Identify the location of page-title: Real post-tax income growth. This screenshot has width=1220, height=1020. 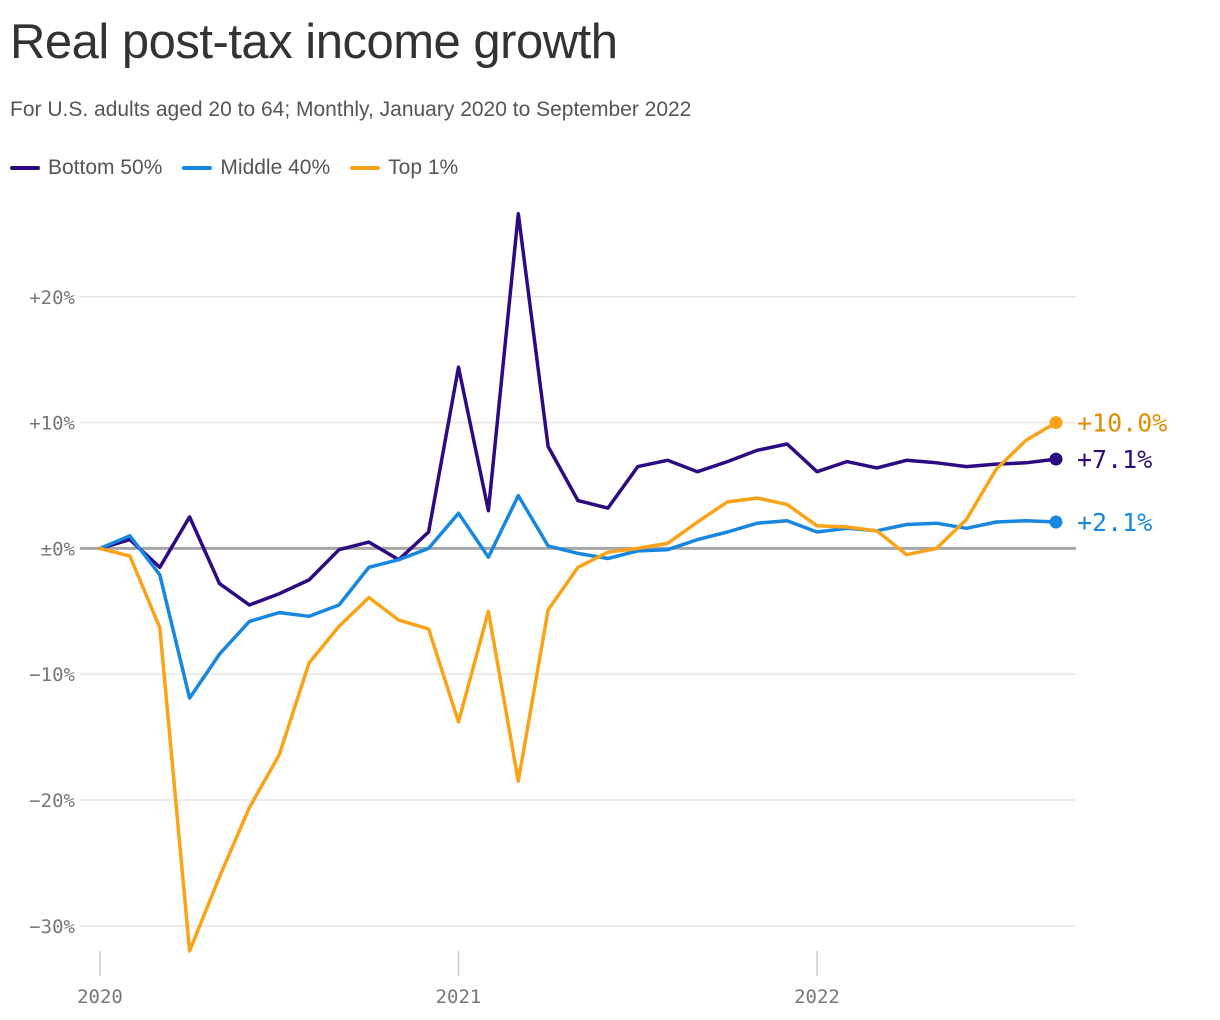
(314, 42).